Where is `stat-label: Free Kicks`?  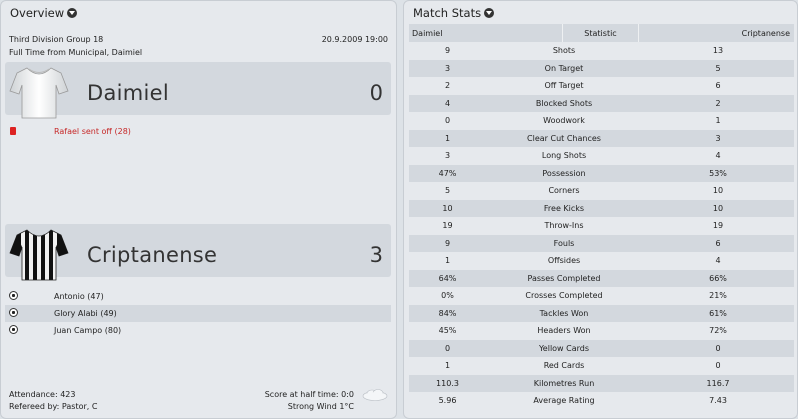 stat-label: Free Kicks is located at coordinates (564, 208).